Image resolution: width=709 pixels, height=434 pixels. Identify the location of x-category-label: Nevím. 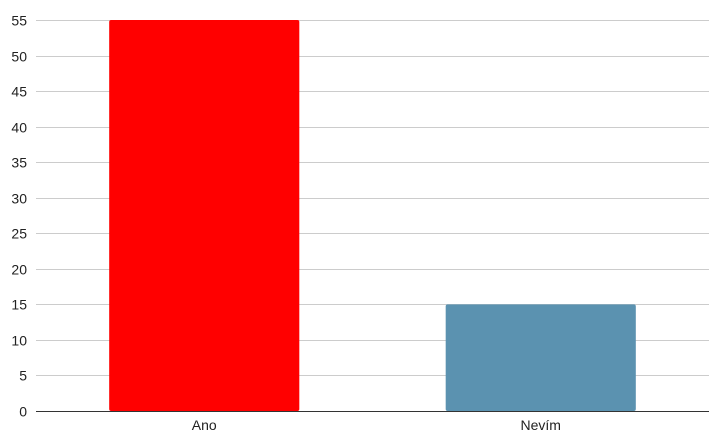
(541, 425).